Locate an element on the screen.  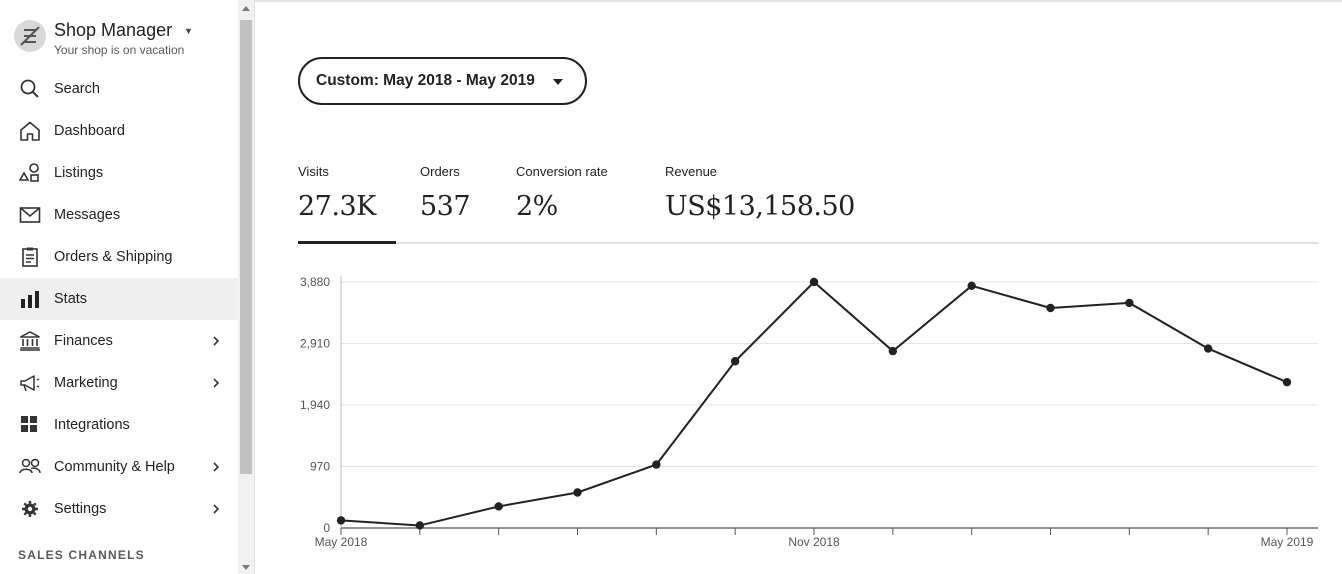
shapes-icon is located at coordinates (29, 172).